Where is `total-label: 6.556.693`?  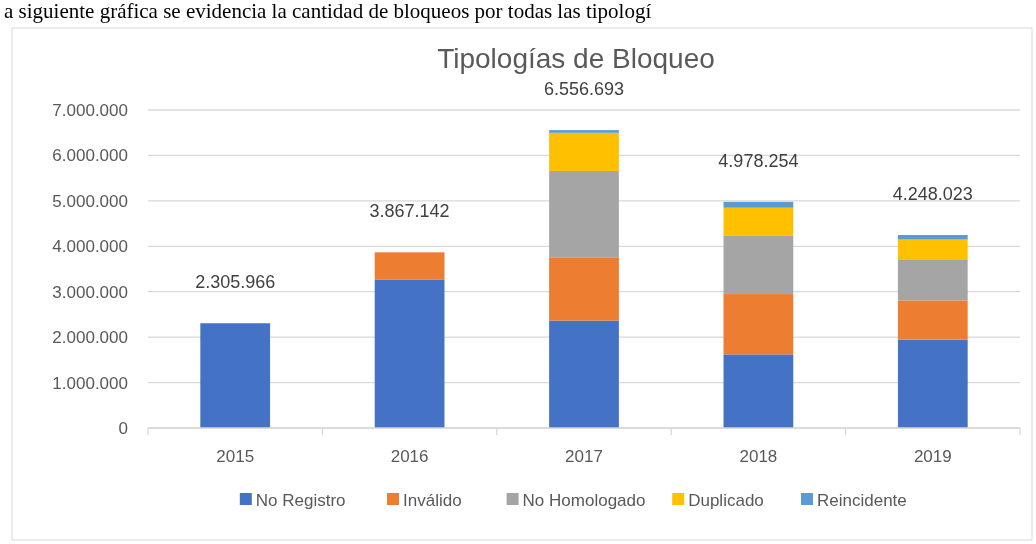
total-label: 6.556.693 is located at coordinates (584, 89).